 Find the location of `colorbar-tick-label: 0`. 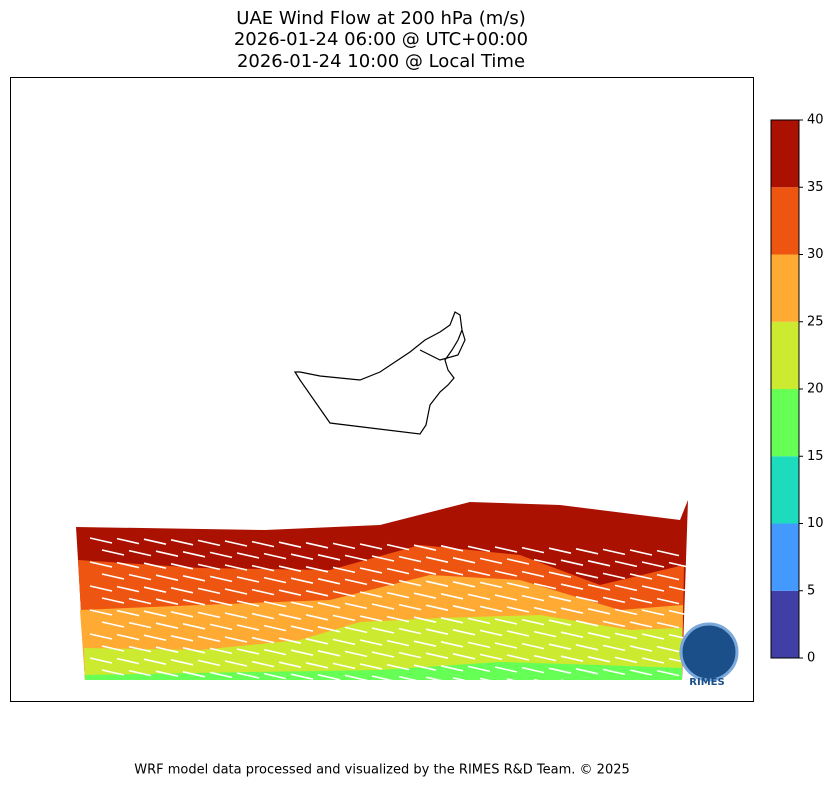

colorbar-tick-label: 0 is located at coordinates (811, 658).